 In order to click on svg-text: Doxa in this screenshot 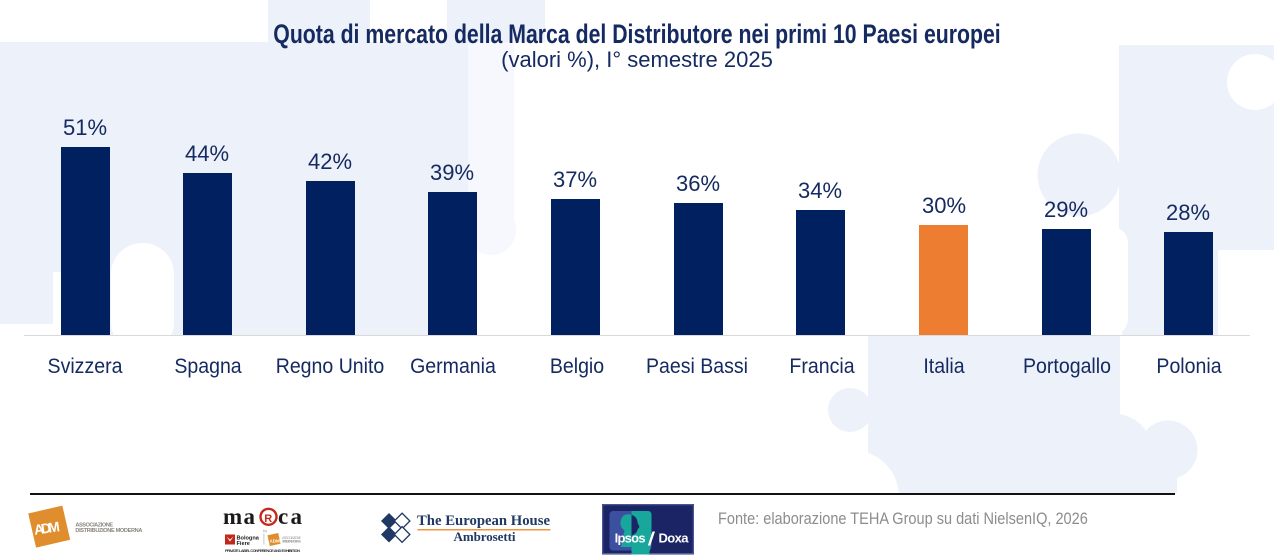, I will do `click(674, 538)`.